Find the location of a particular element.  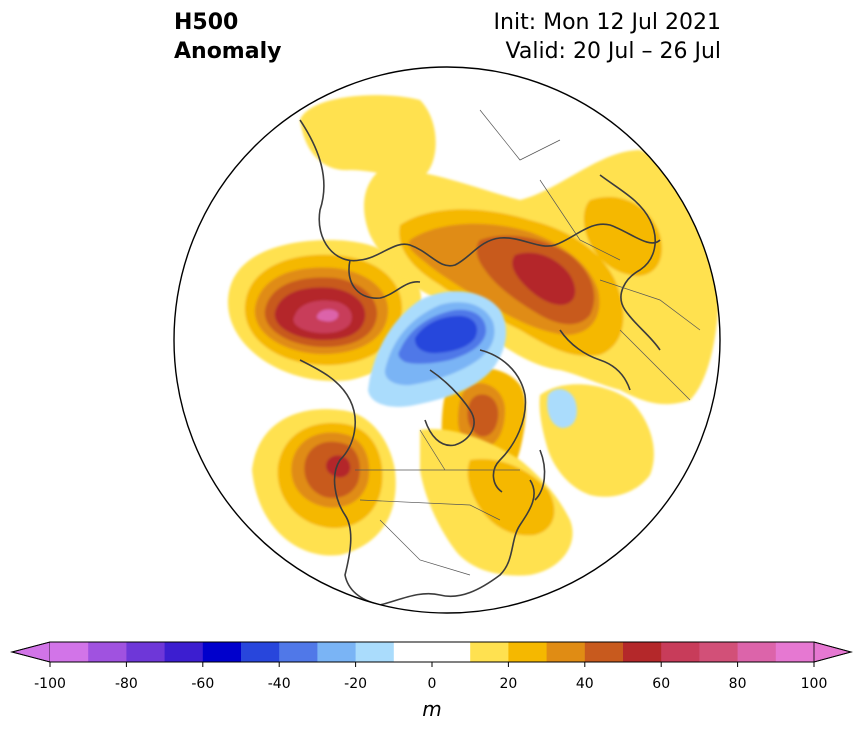

init-date: Init: Mon 12 Jul 2021 is located at coordinates (607, 22).